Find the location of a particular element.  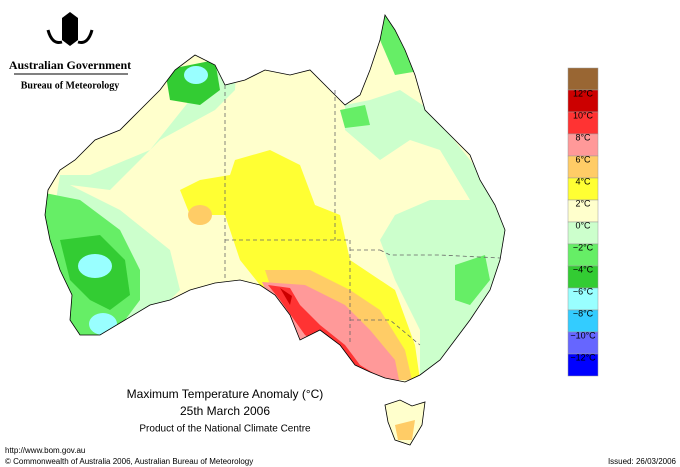

legend-label: −6°C is located at coordinates (583, 291).